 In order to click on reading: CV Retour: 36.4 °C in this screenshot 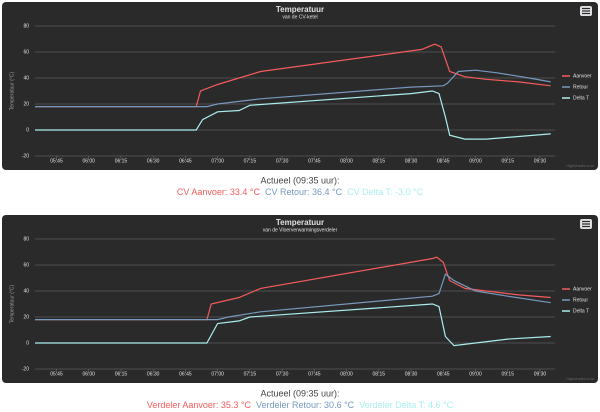, I will do `click(304, 192)`.